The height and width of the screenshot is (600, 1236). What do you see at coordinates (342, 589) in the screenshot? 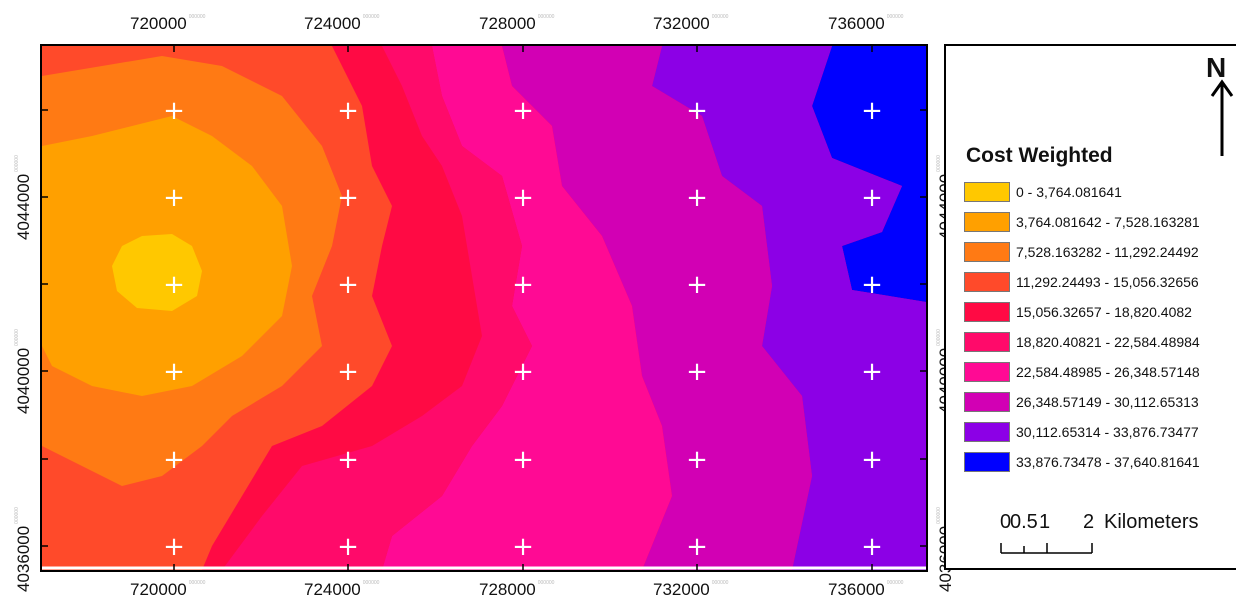
I see `x-tick-bottom-2: 724000 000000` at bounding box center [342, 589].